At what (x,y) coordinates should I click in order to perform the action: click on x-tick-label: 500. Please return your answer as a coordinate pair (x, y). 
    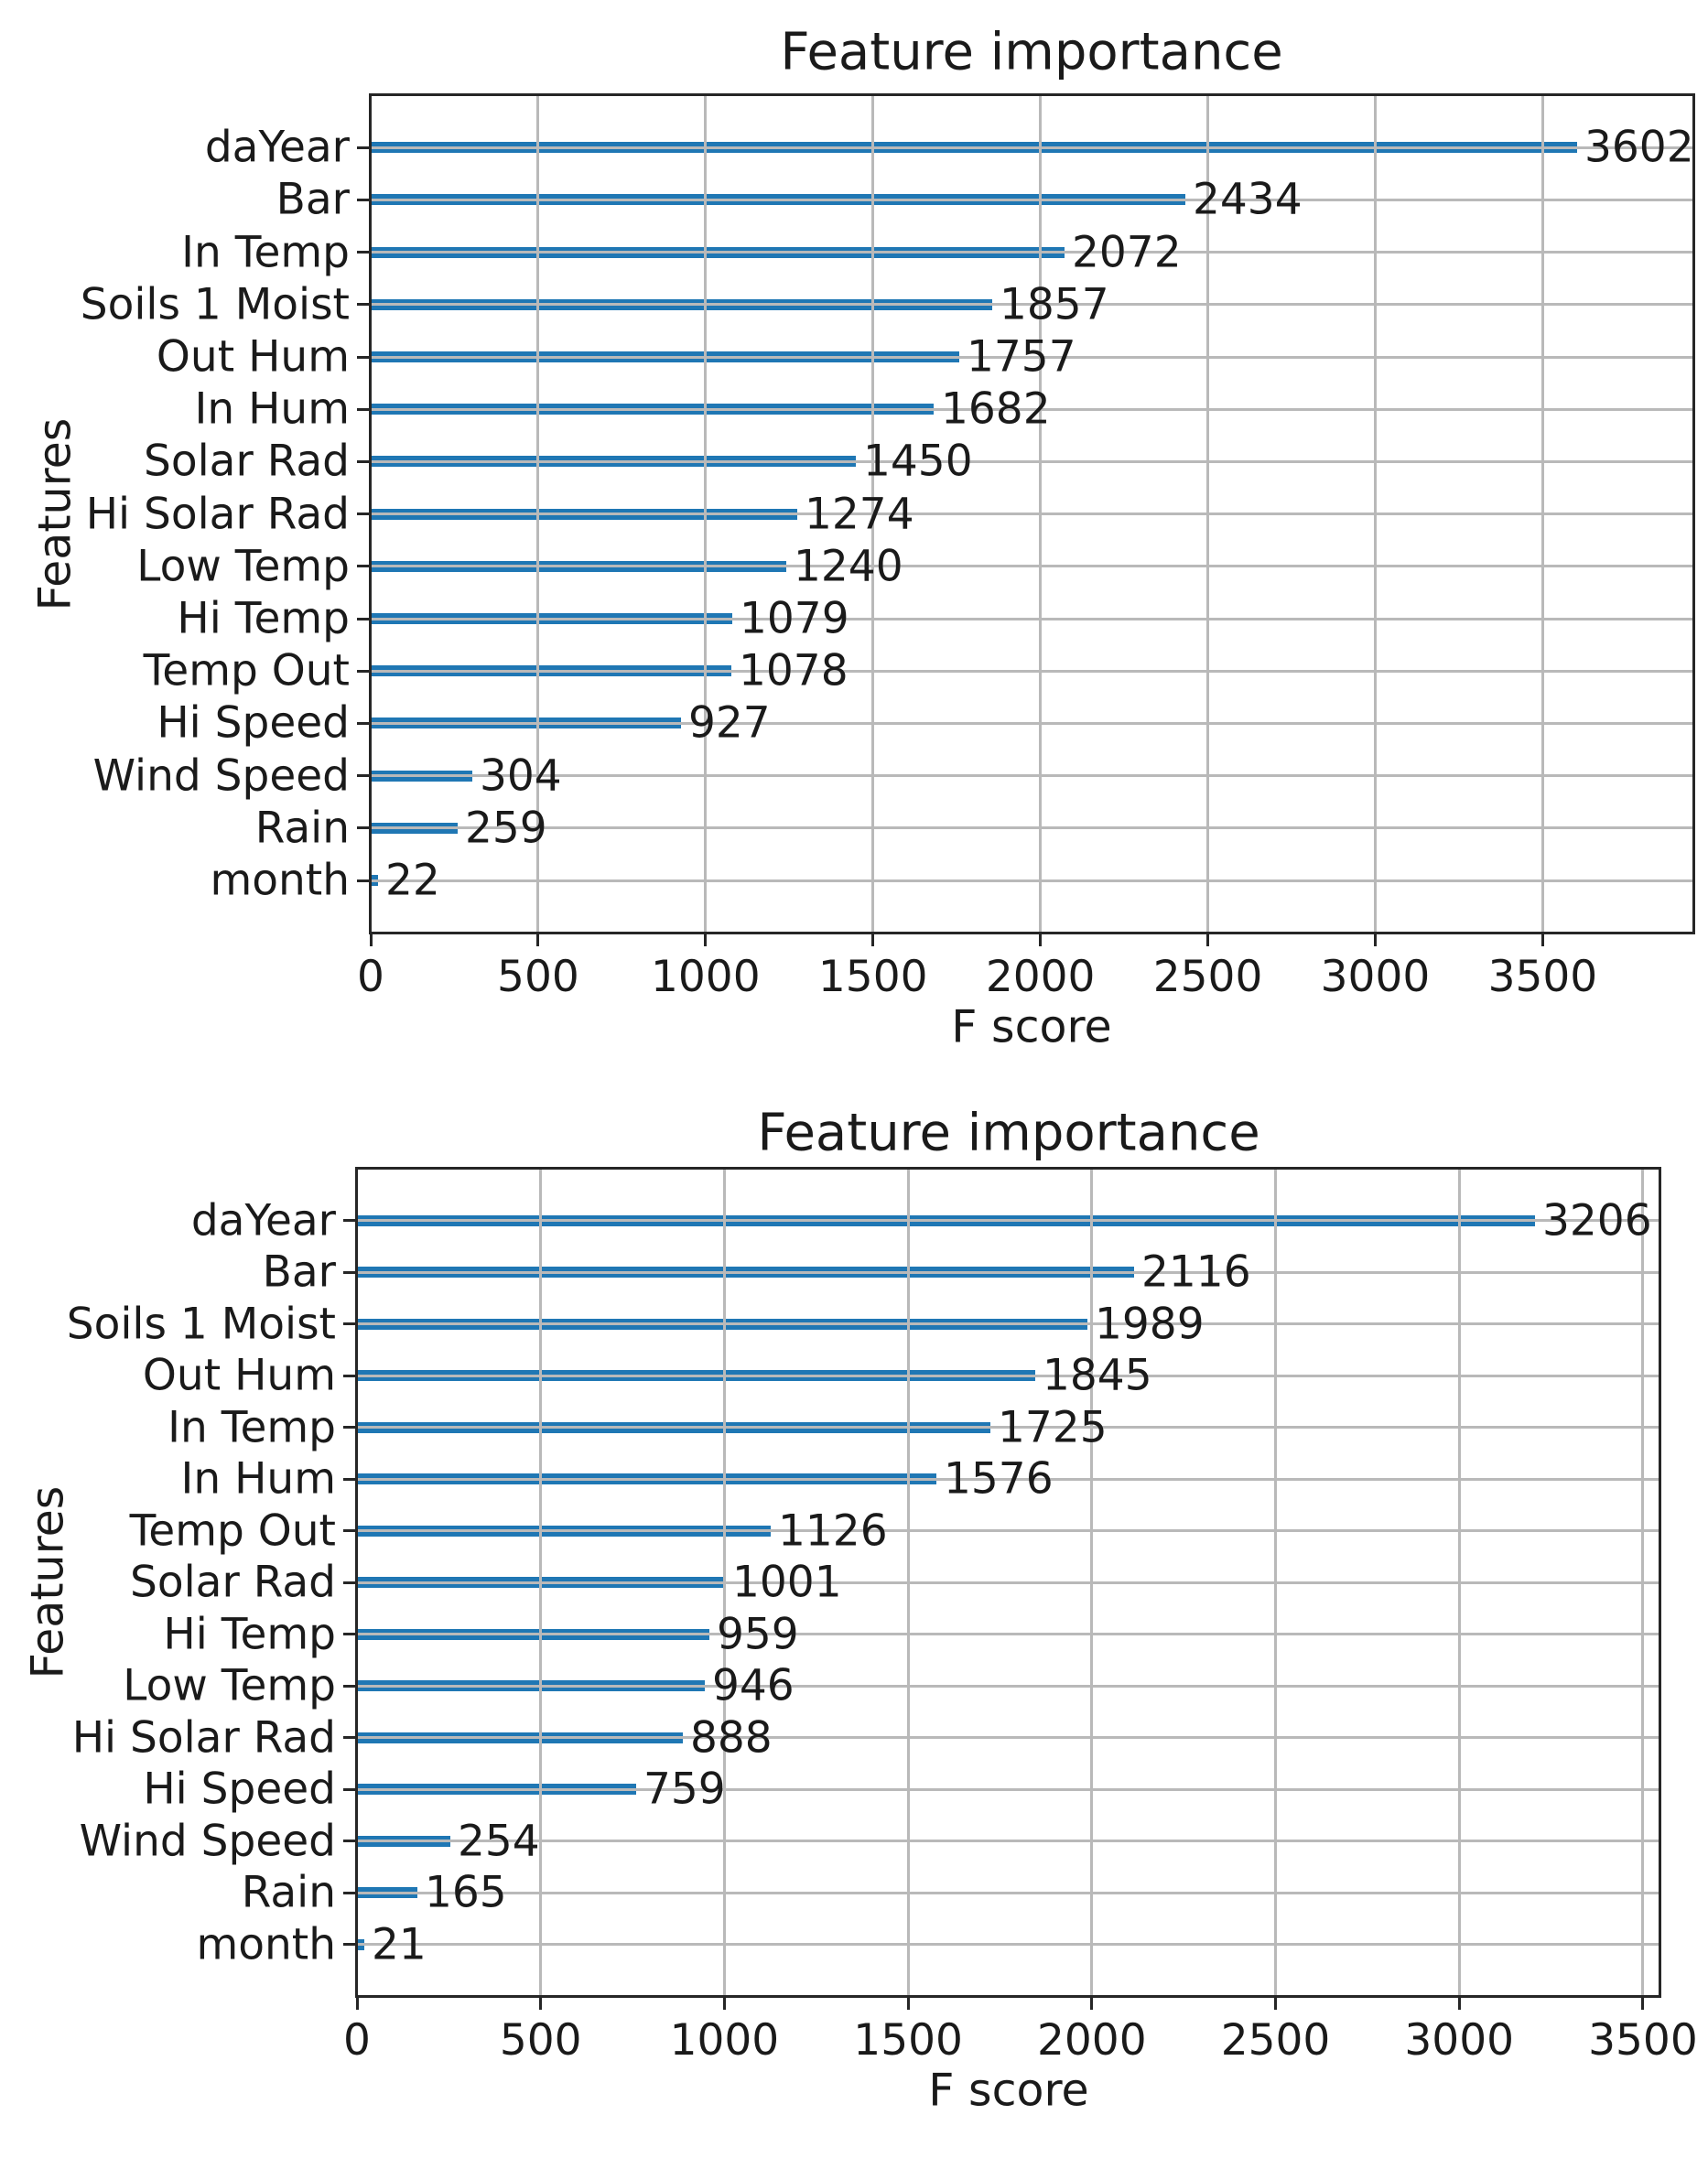
    Looking at the image, I should click on (540, 2041).